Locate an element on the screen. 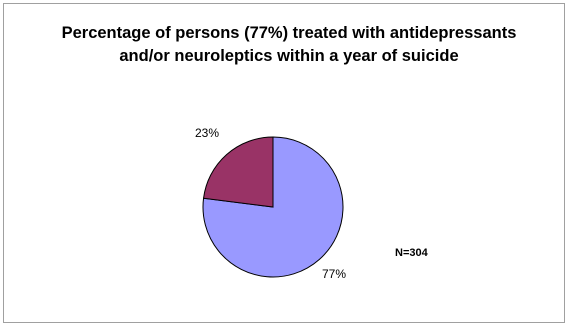  sample-size-annotation: N=304 is located at coordinates (411, 253).